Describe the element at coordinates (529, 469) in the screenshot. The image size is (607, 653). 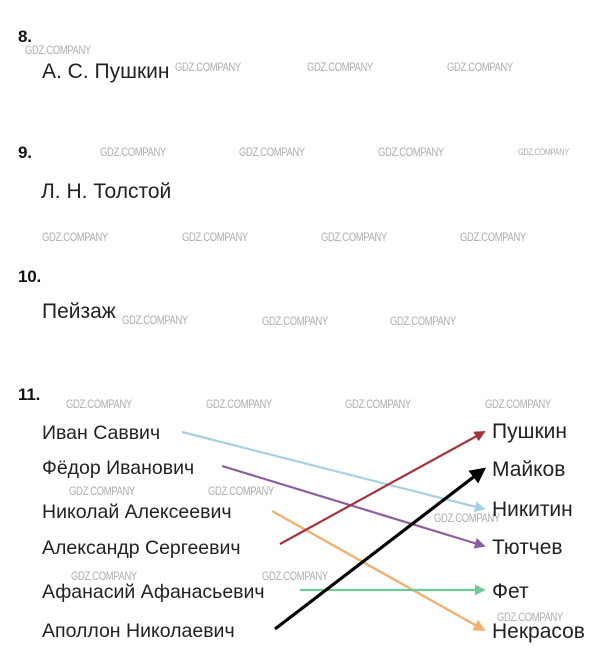
I see `matching-right-item: Майков` at that location.